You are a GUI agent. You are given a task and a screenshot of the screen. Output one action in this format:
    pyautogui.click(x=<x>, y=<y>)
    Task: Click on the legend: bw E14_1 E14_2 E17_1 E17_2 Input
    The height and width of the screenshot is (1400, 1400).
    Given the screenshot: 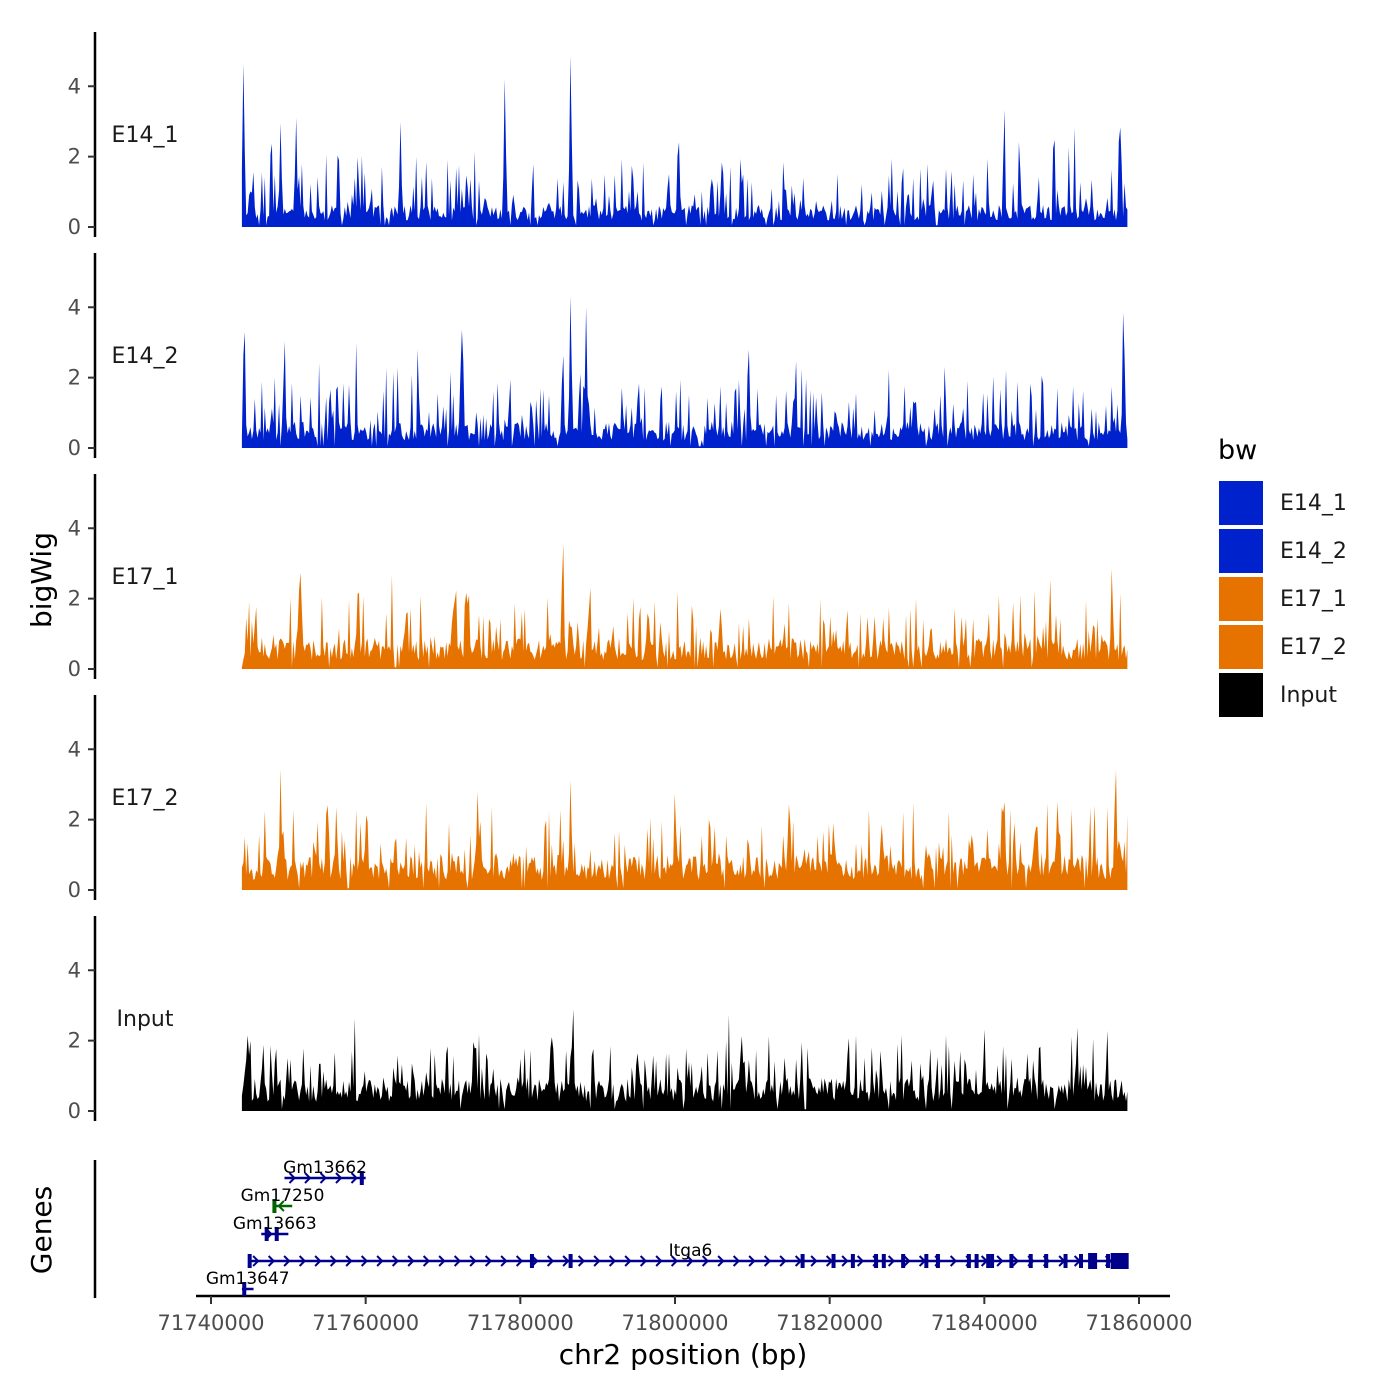 What is the action you would take?
    pyautogui.click(x=1282, y=577)
    